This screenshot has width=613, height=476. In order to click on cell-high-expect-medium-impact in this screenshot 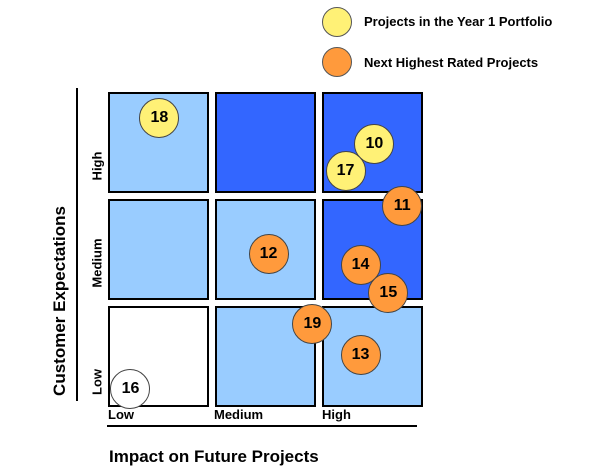, I will do `click(265, 142)`.